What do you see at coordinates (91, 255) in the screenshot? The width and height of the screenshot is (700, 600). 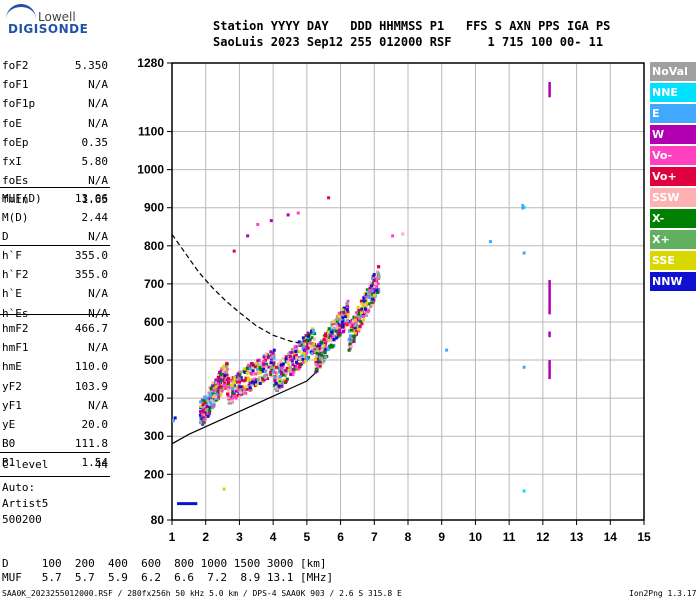 I see `param-value: 355.0` at bounding box center [91, 255].